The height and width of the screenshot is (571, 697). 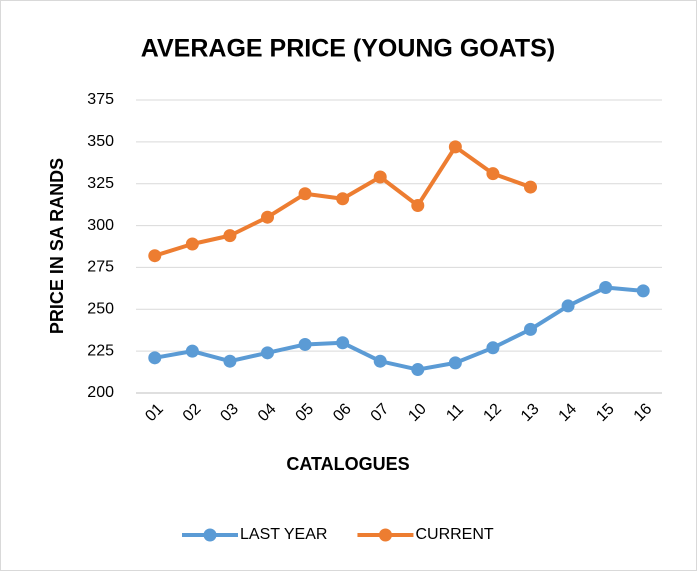 What do you see at coordinates (100, 309) in the screenshot?
I see `y-tick-label: 250` at bounding box center [100, 309].